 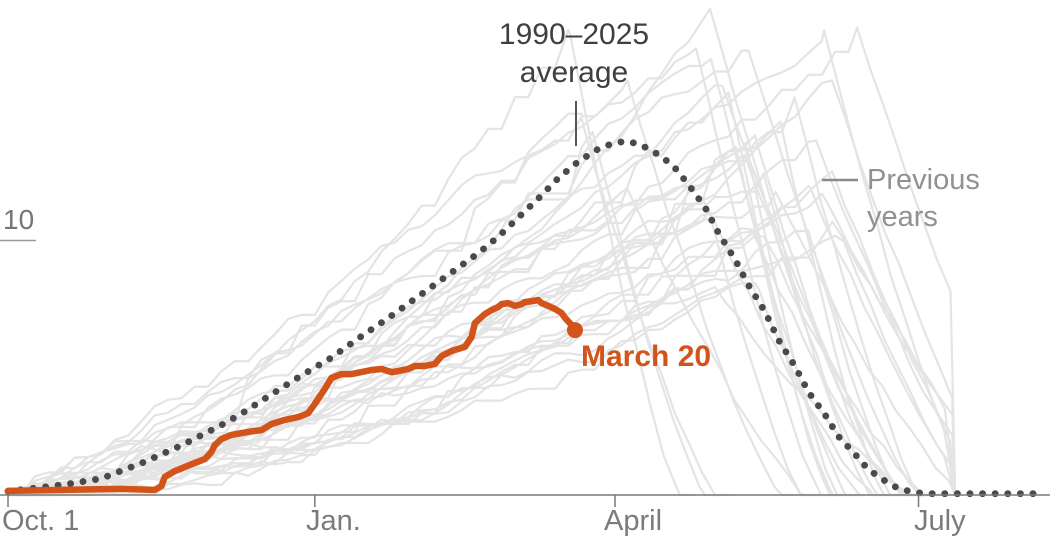 I want to click on average-annotation-line1: 1990–2025, so click(x=574, y=34).